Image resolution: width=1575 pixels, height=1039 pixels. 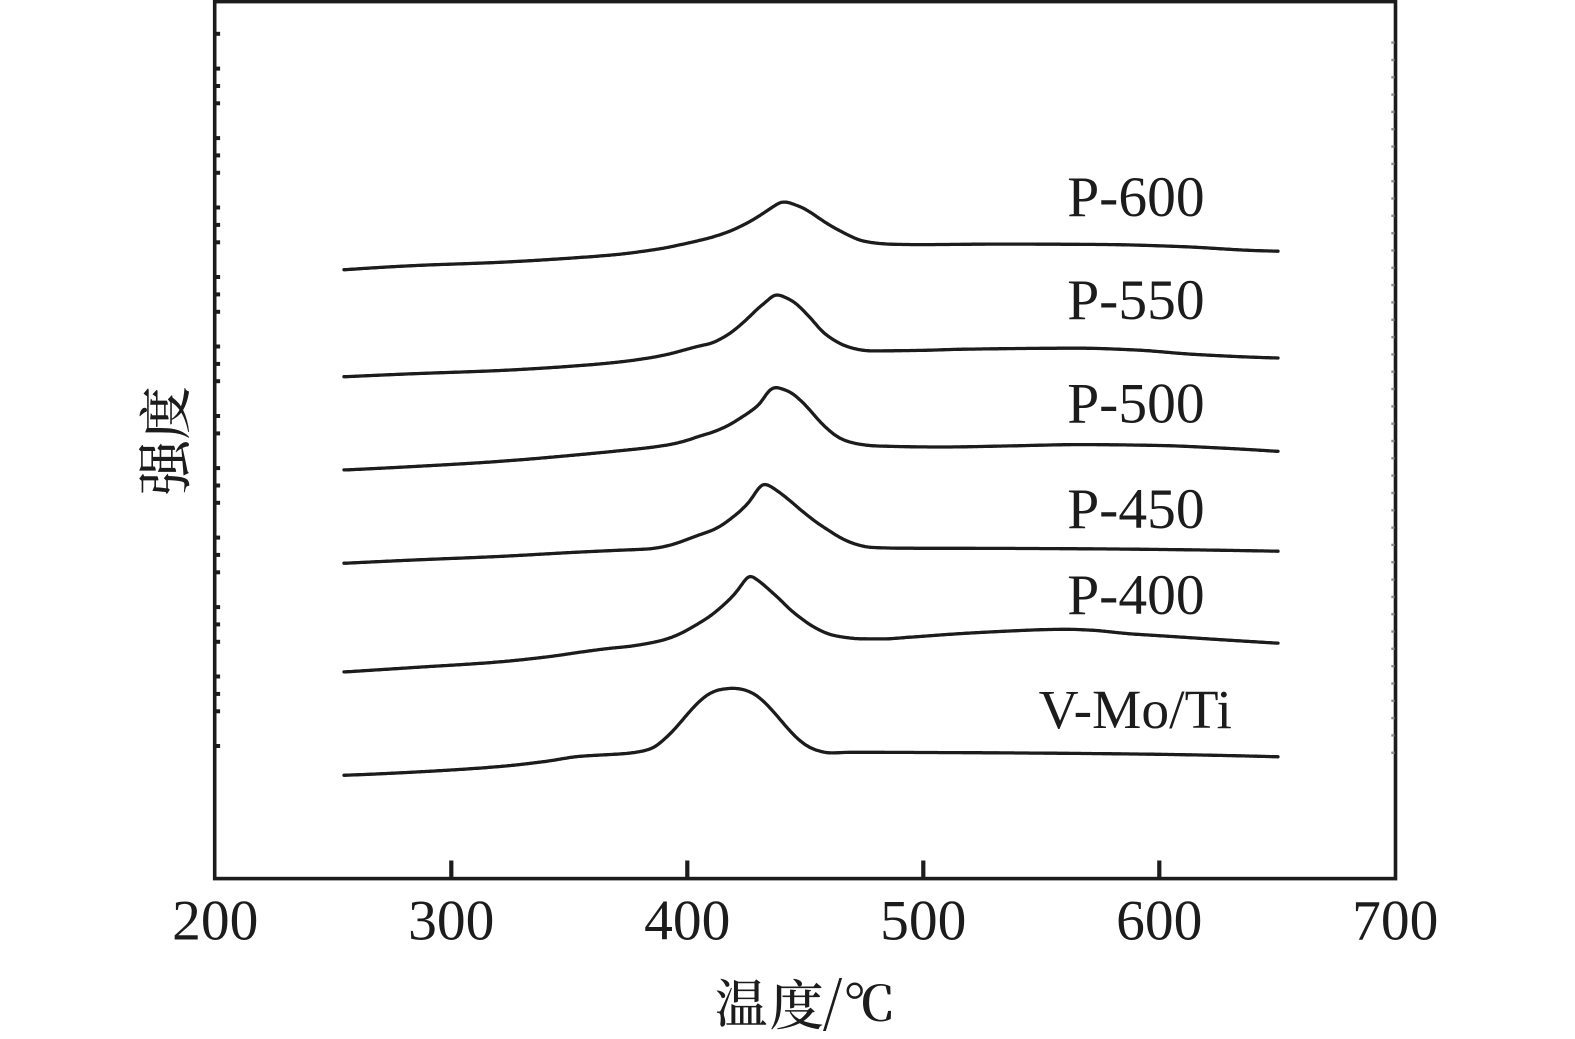 What do you see at coordinates (923, 921) in the screenshot?
I see `svg-text: 500` at bounding box center [923, 921].